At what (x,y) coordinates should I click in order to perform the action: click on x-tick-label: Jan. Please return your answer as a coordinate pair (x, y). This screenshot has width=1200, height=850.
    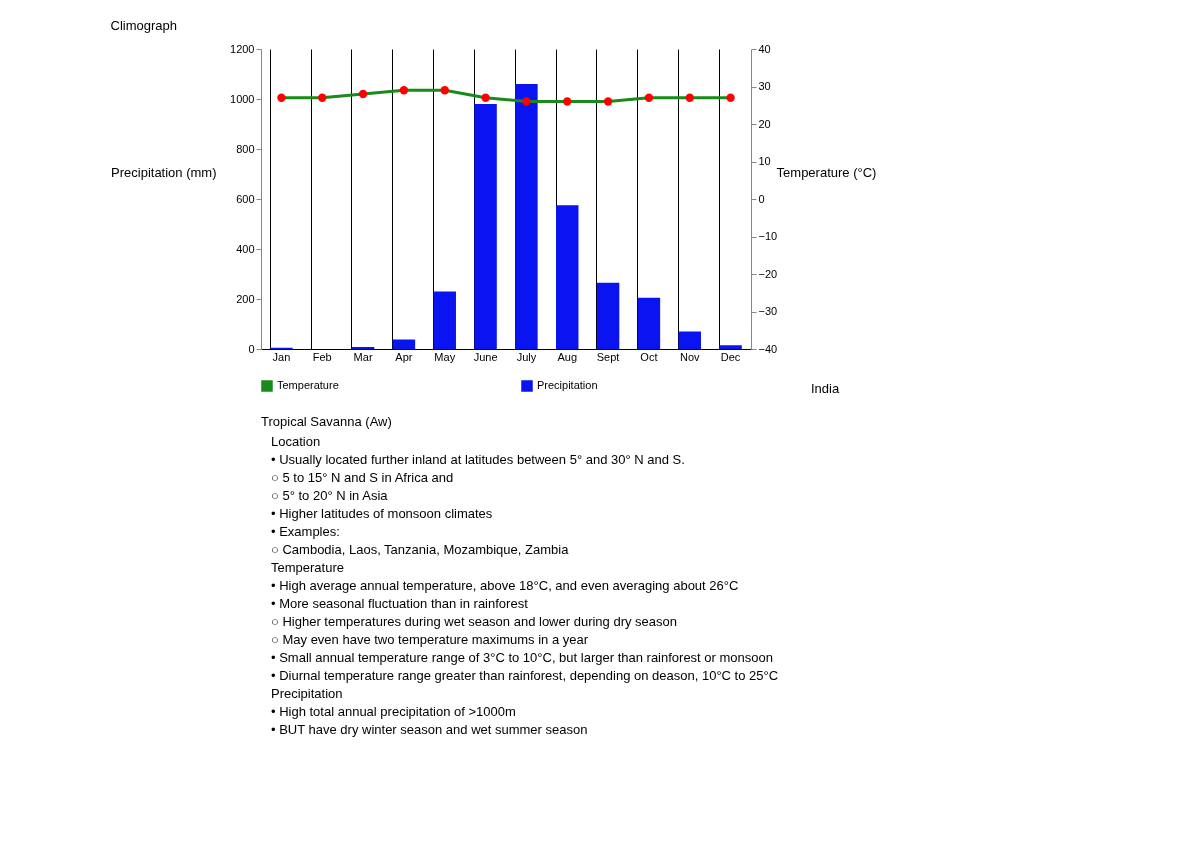
    Looking at the image, I should click on (281, 356).